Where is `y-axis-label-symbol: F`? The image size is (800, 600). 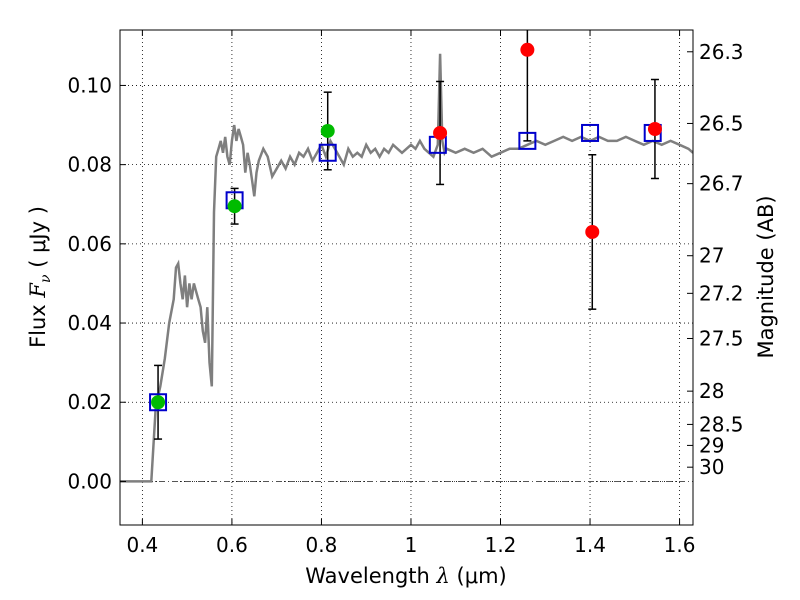 y-axis-label-symbol: F is located at coordinates (38, 290).